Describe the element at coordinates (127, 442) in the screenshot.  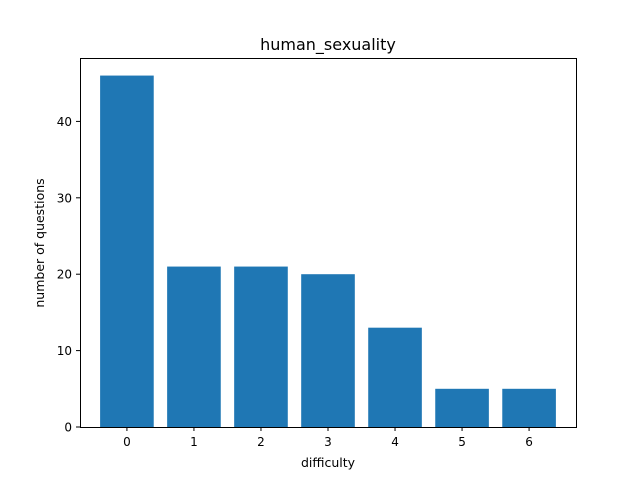
I see `x-tick-label: 0` at that location.